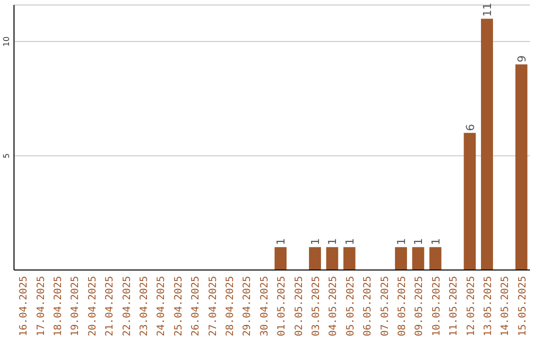 The width and height of the screenshot is (540, 340). I want to click on x-tick-label: 13.05.2025, so click(488, 306).